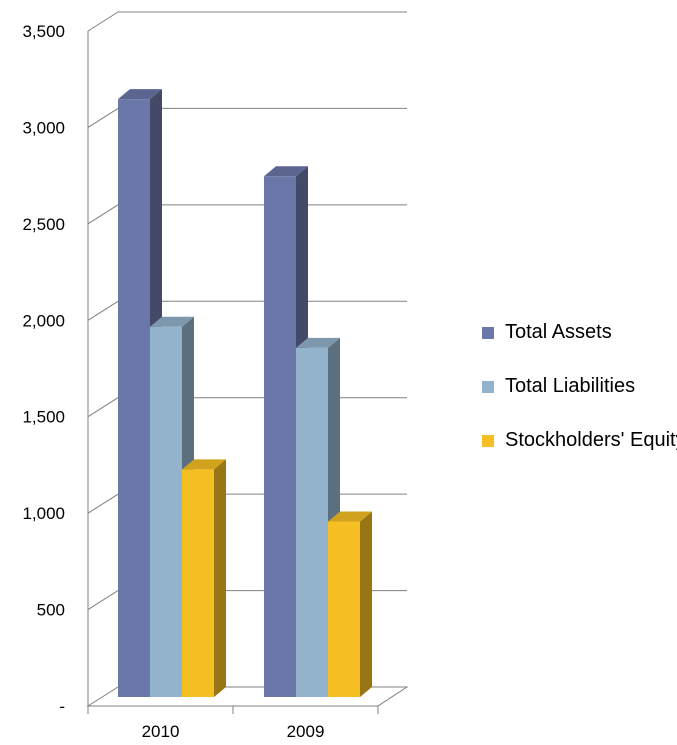 This screenshot has width=677, height=745. I want to click on y-tick-label: 500, so click(51, 610).